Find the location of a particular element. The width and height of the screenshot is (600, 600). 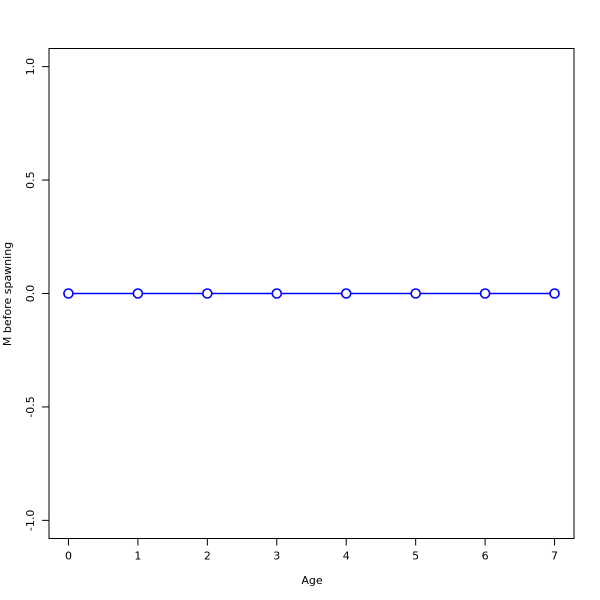

x-axis-label: Age is located at coordinates (312, 580).